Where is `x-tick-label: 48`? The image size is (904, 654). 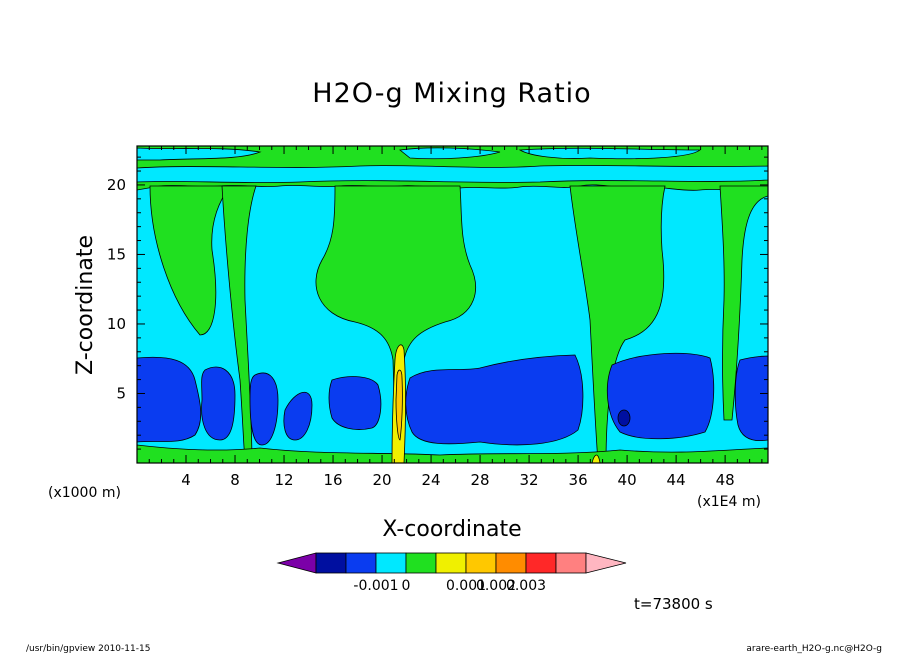
x-tick-label: 48 is located at coordinates (725, 480).